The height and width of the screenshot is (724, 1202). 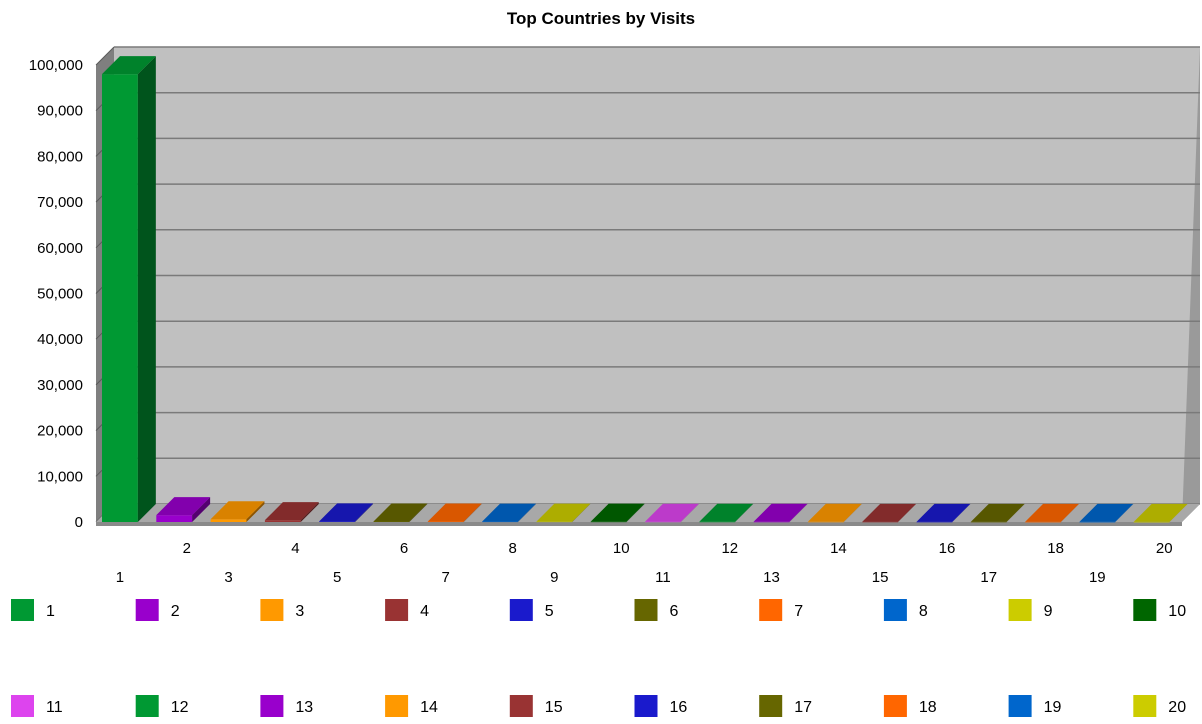 What do you see at coordinates (947, 548) in the screenshot?
I see `x-tick-label: 16` at bounding box center [947, 548].